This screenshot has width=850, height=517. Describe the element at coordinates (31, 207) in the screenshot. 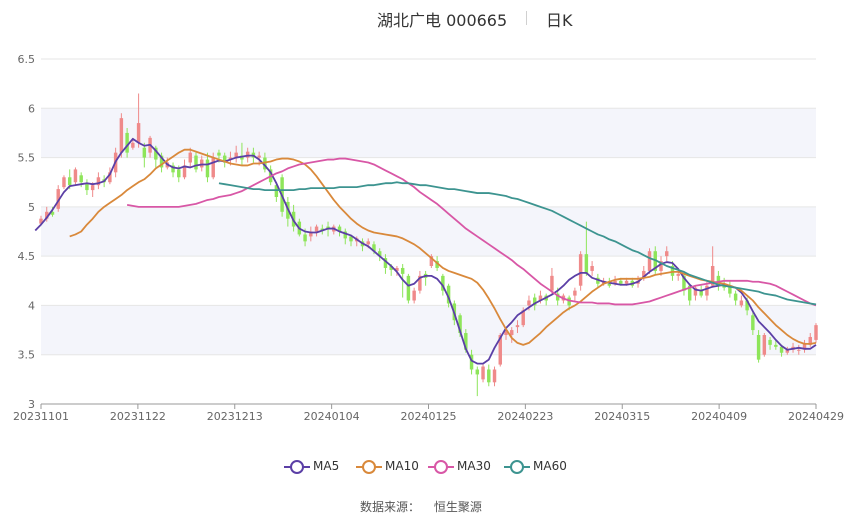

I see `y-tick-label: 5` at that location.